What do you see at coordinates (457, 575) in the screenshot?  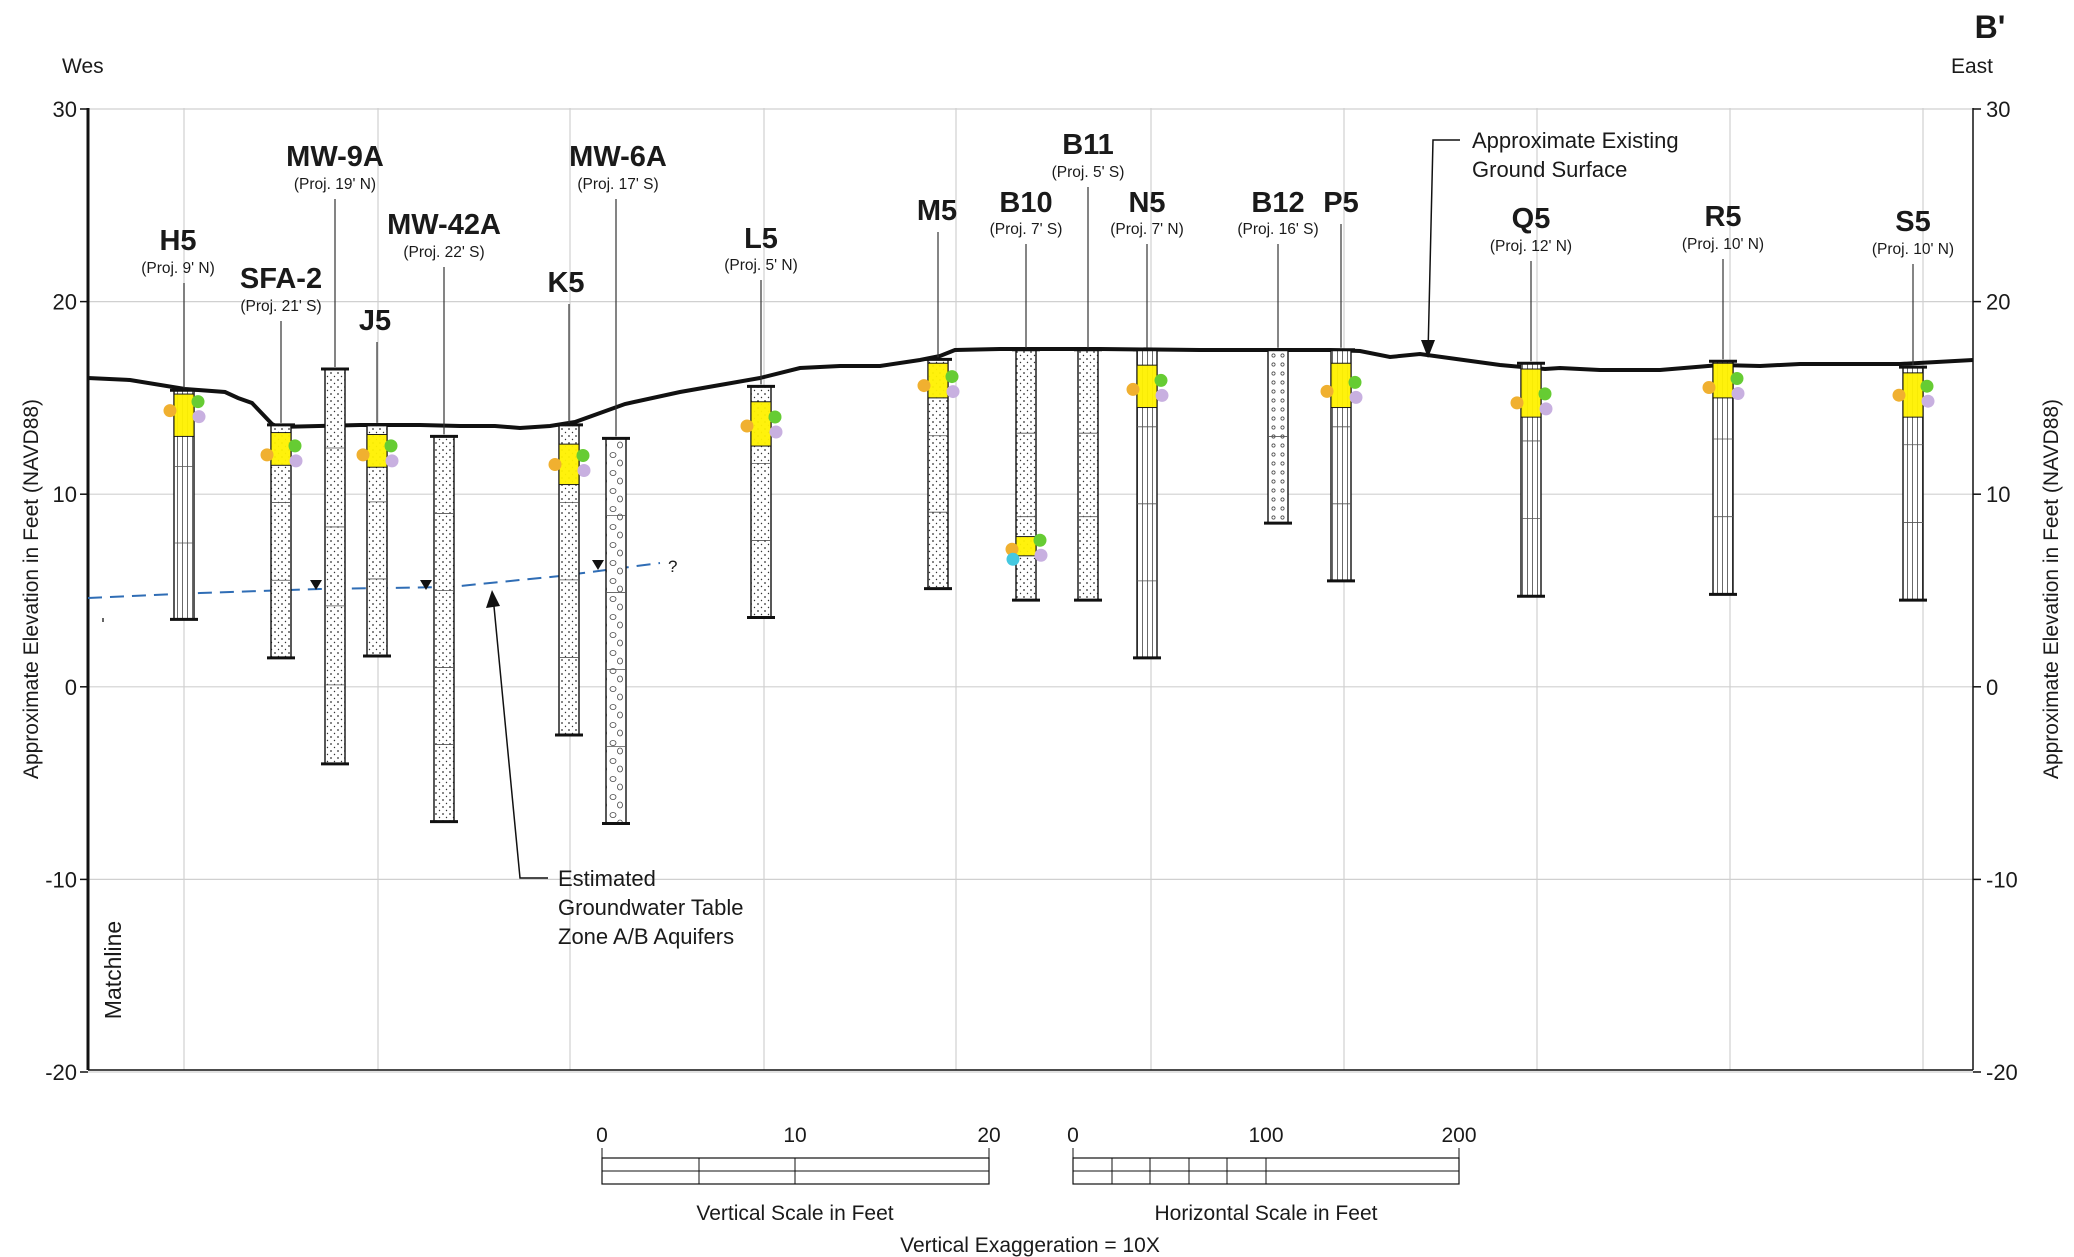 I see `water-level-markers` at bounding box center [457, 575].